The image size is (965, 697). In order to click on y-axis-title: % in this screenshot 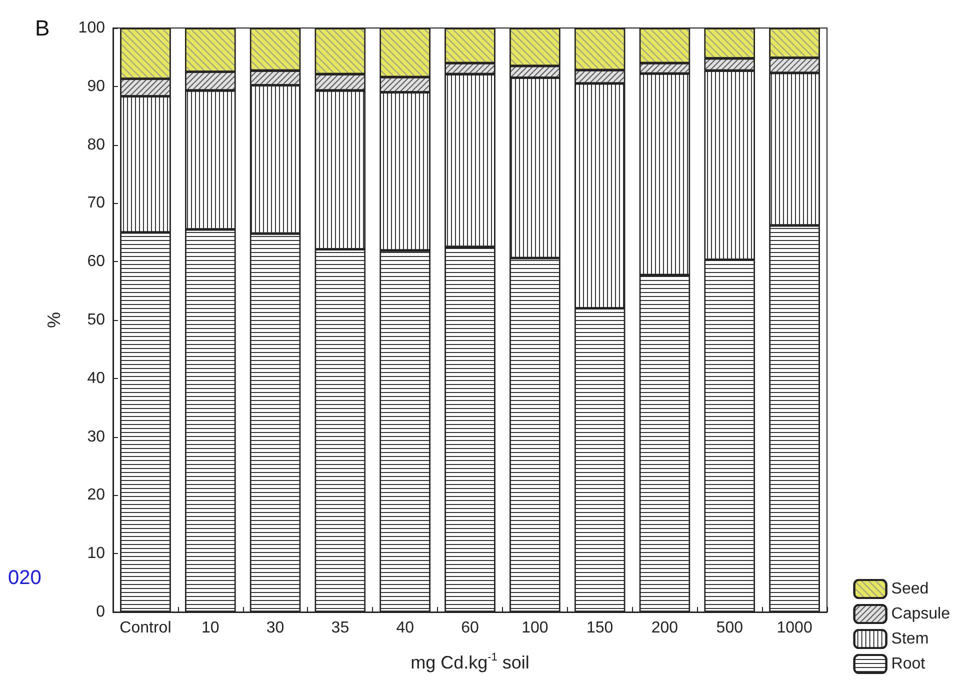, I will do `click(54, 320)`.